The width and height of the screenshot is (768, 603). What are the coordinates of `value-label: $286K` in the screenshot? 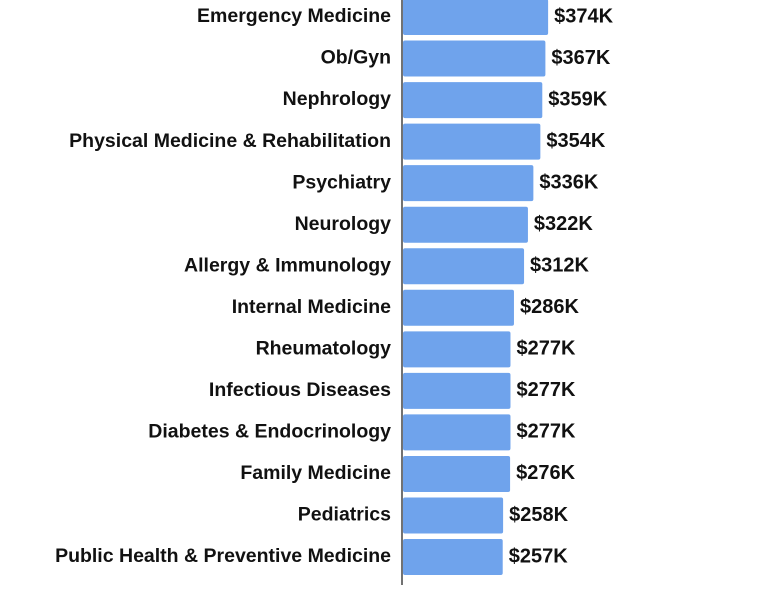 It's located at (549, 307).